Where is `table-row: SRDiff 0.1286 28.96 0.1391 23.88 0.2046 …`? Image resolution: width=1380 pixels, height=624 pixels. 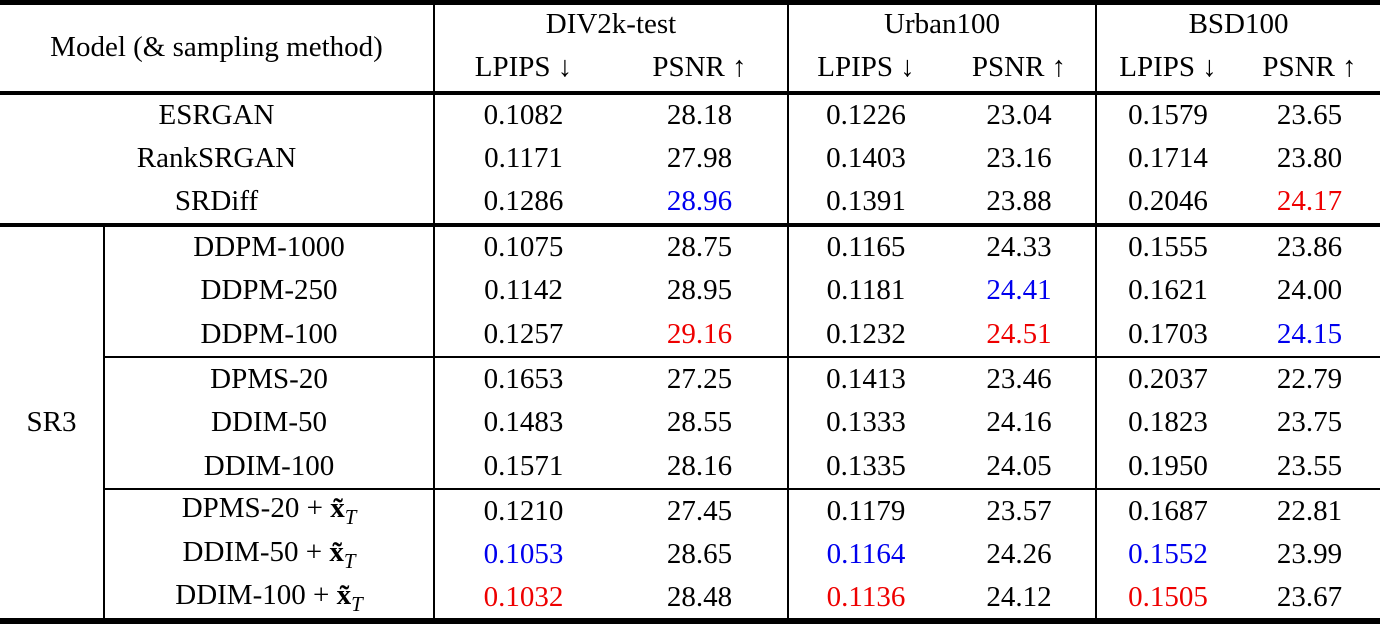
table-row: SRDiff 0.1286 28.96 0.1391 23.88 0.2046 … is located at coordinates (690, 203).